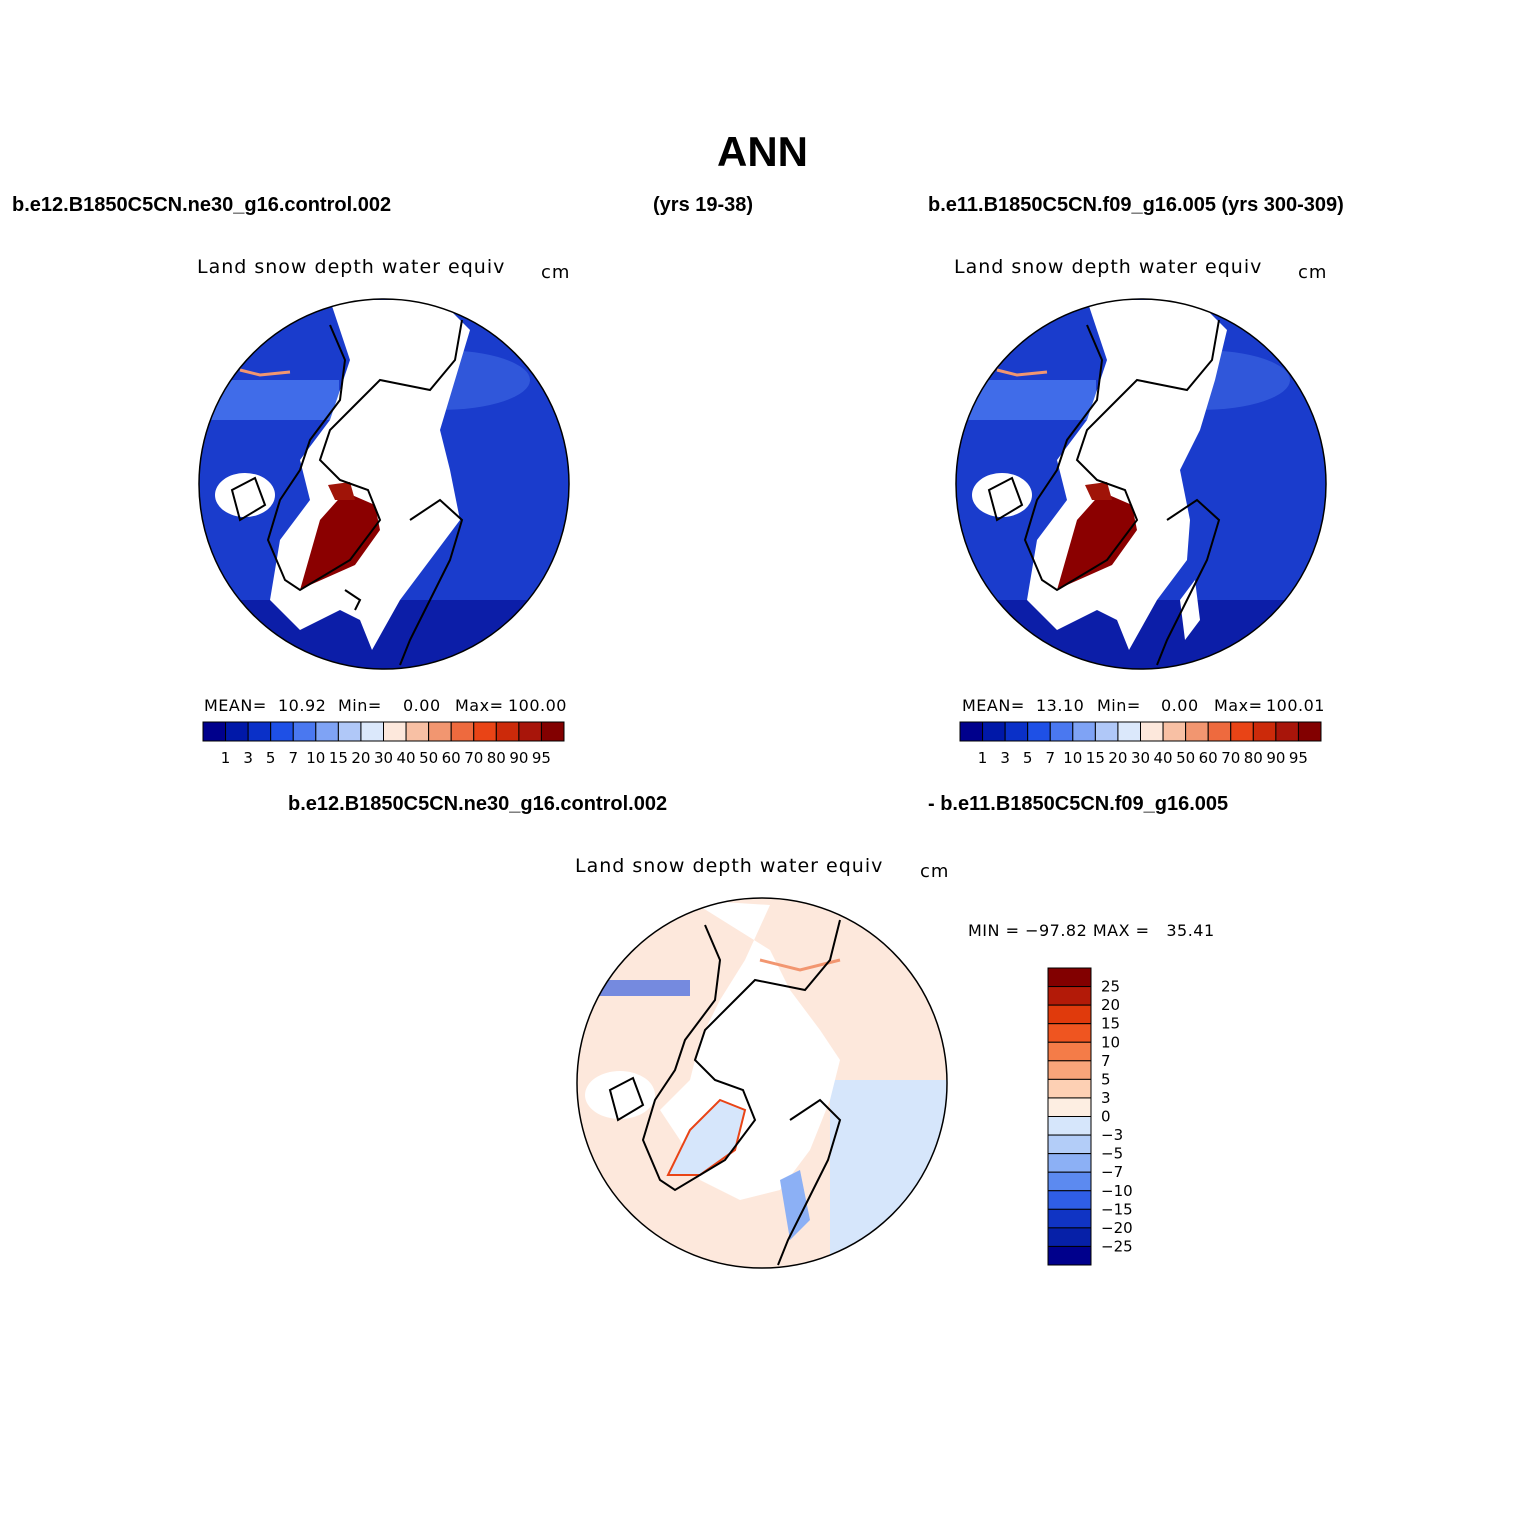  I want to click on diff-colorbar-tick-label: 5, so click(1106, 1079).